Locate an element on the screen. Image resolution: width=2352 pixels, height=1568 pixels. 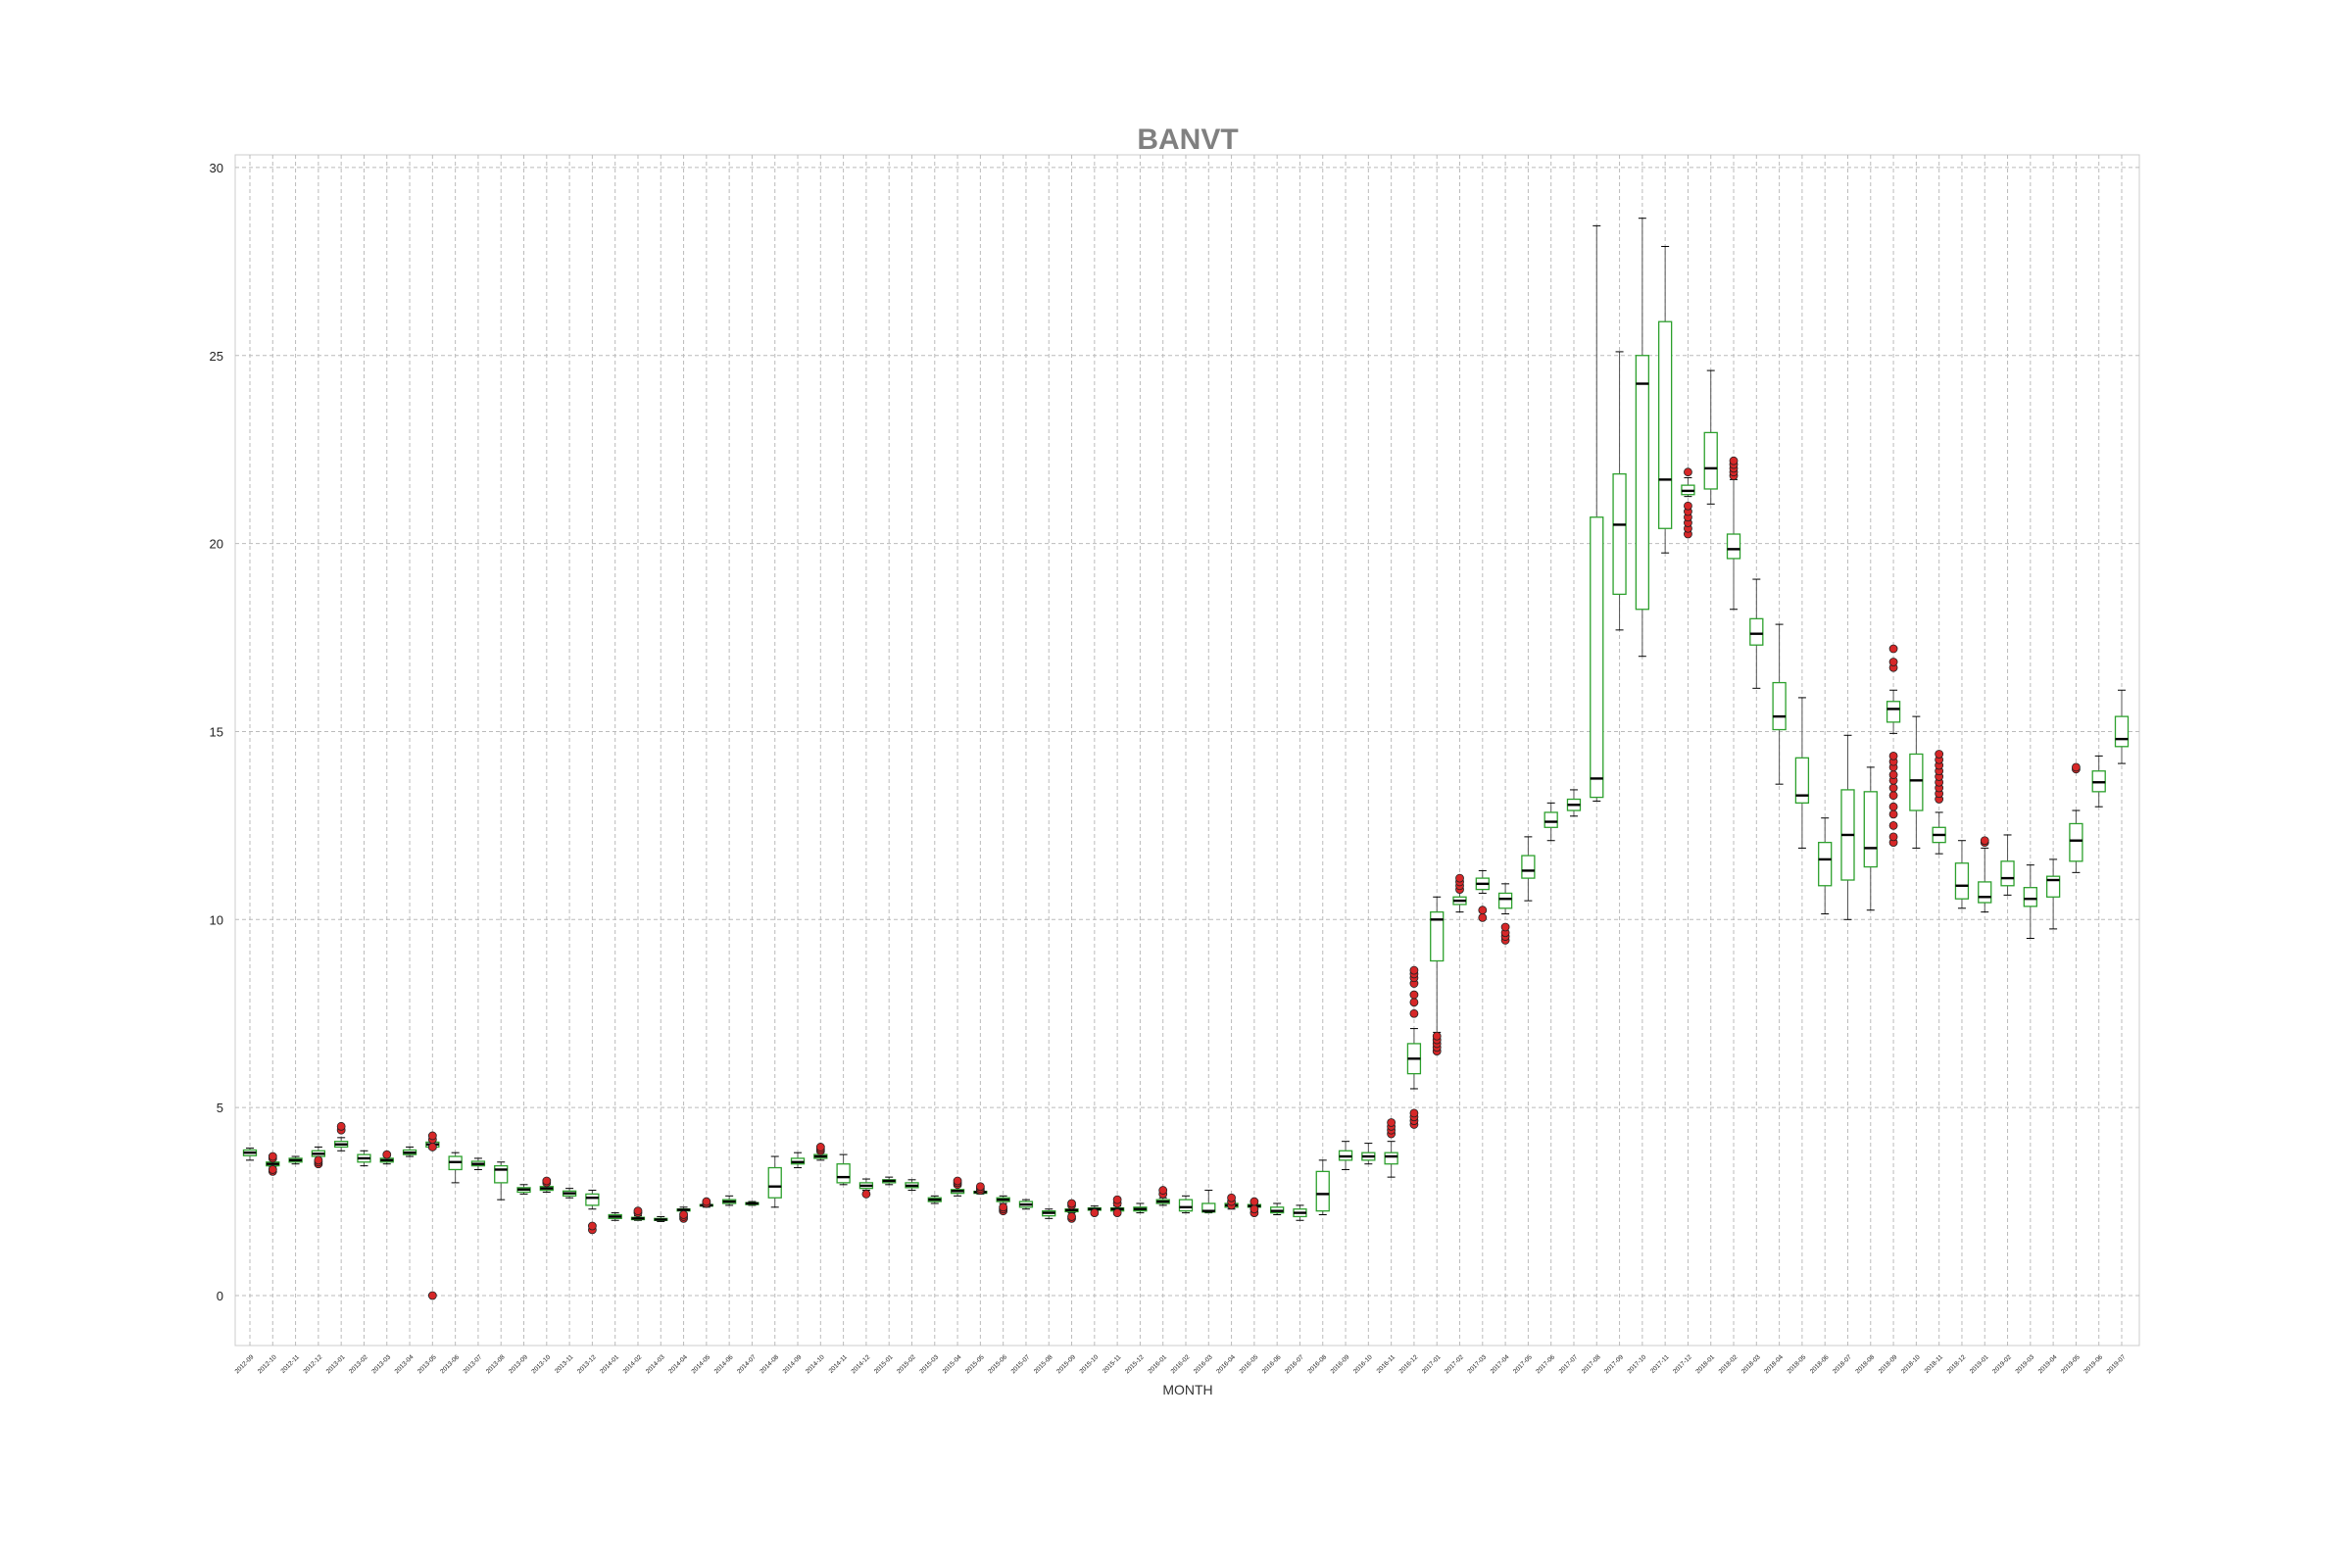
x-tick-label: 2016-11 is located at coordinates (1386, 1364).